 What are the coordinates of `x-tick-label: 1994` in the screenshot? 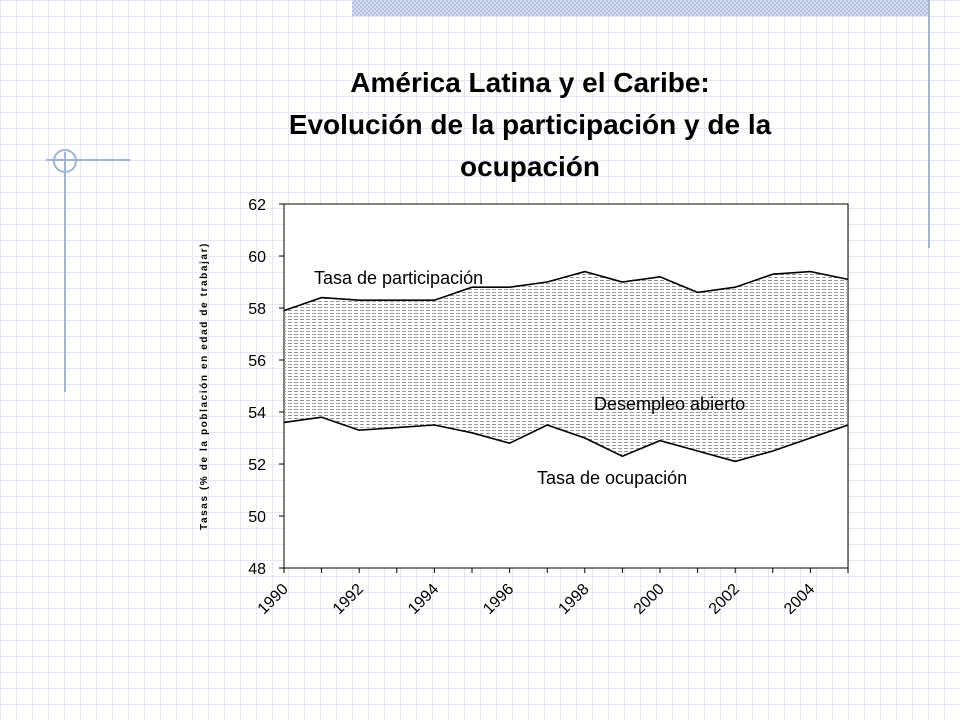 It's located at (423, 599).